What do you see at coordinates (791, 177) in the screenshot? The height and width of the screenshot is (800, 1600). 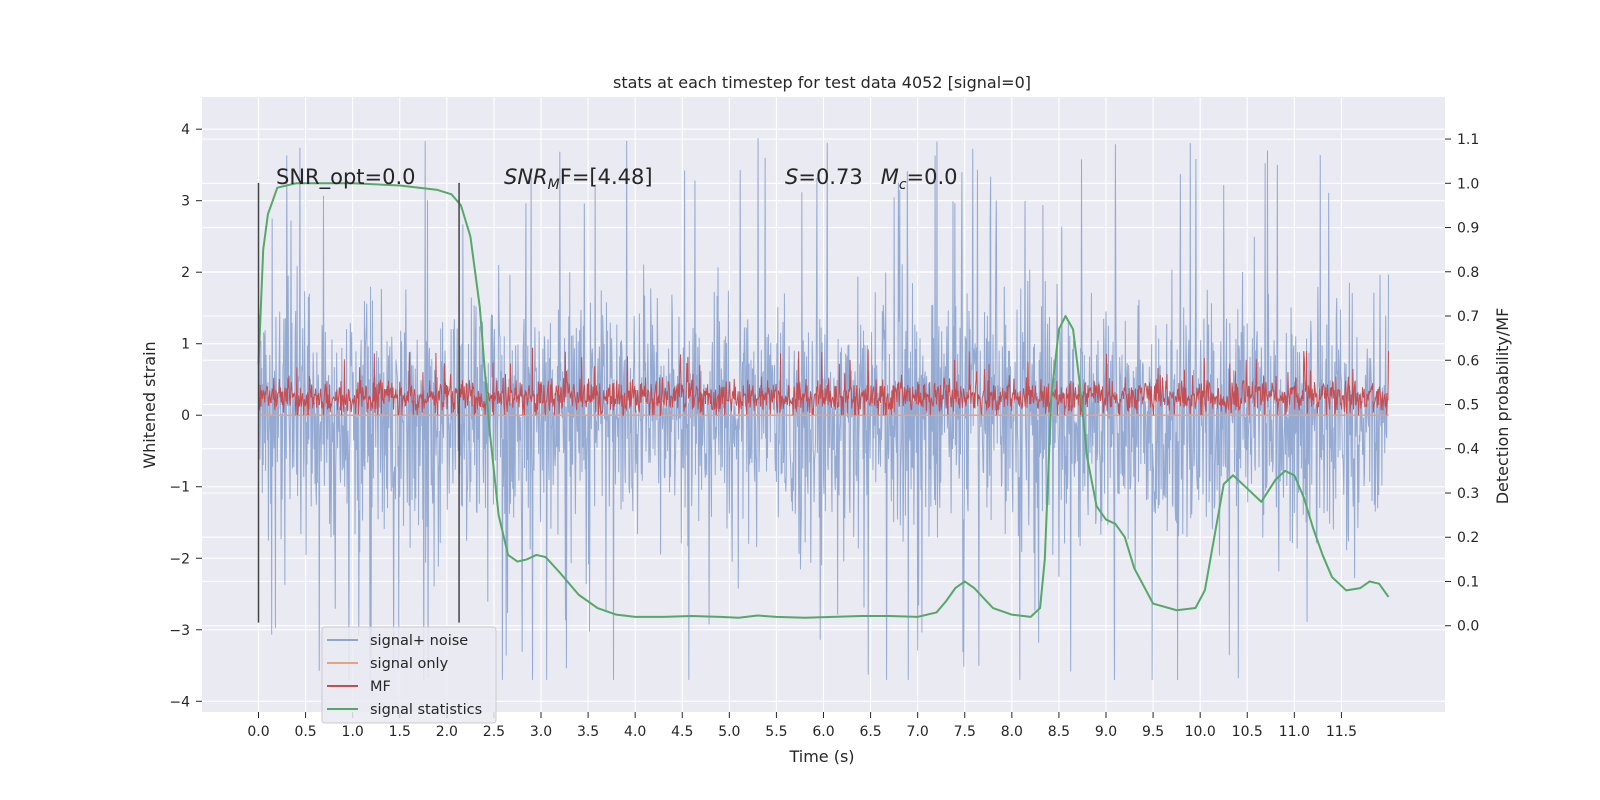 I see `annotation-s-label: S` at bounding box center [791, 177].